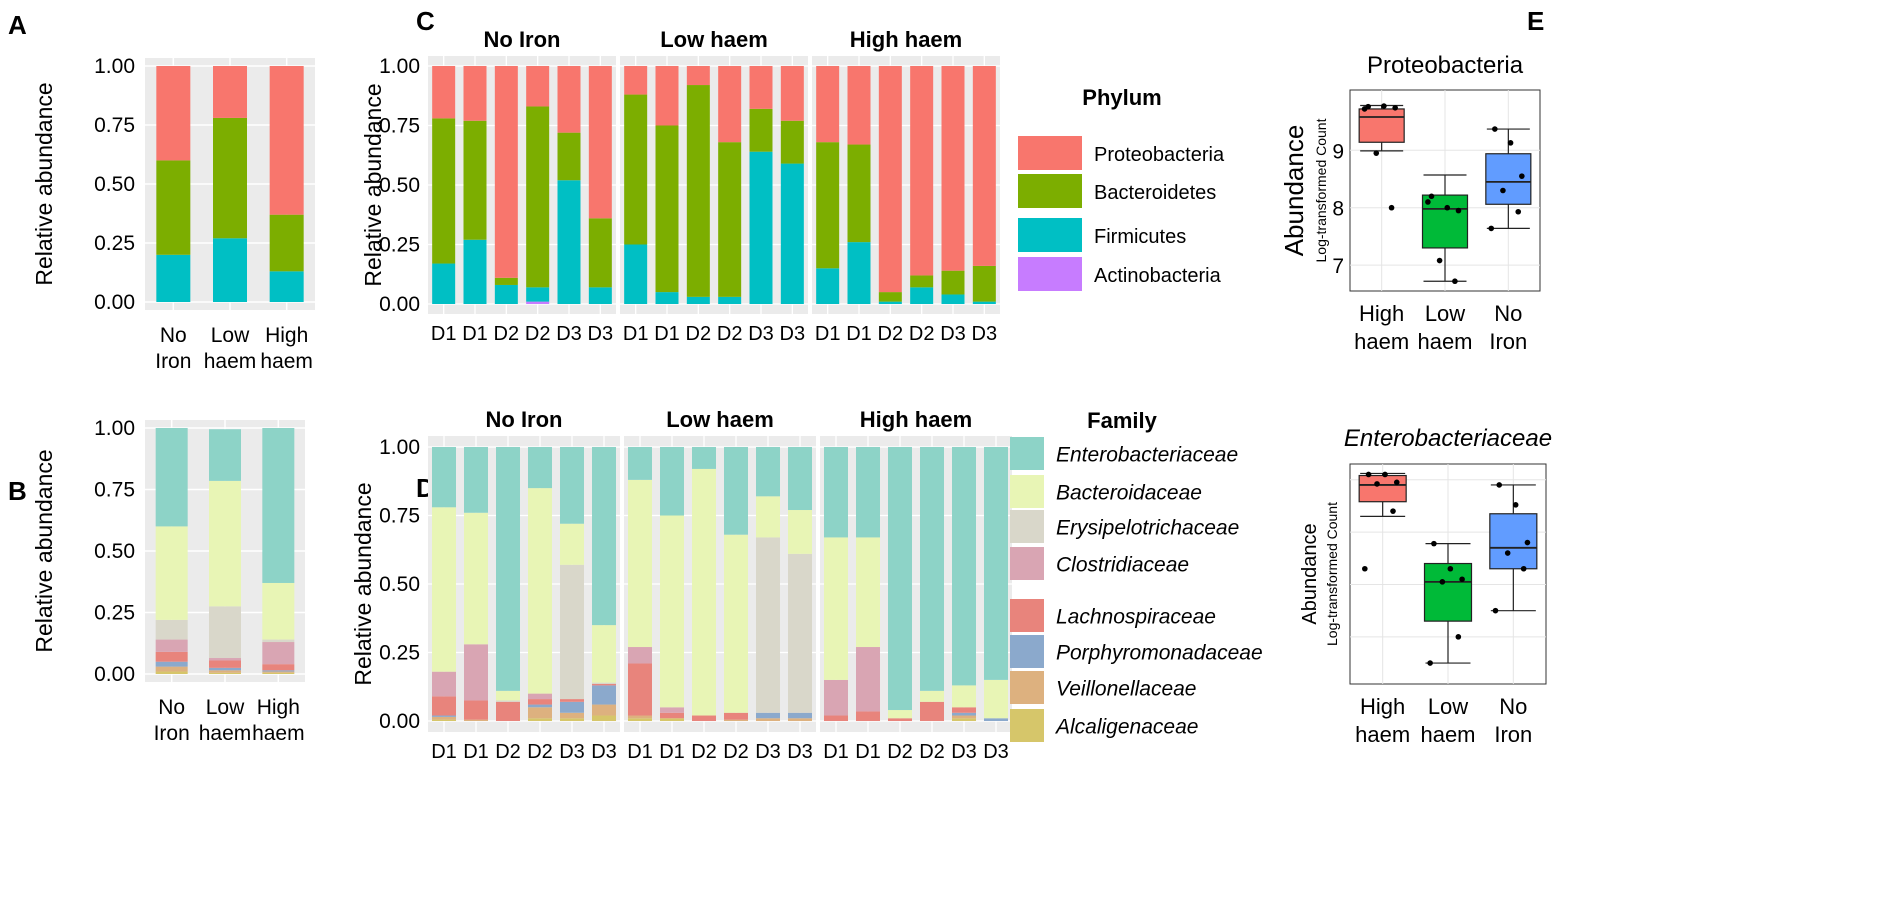  I want to click on bar-low-haem-d1-veillonellaceae, so click(640, 717).